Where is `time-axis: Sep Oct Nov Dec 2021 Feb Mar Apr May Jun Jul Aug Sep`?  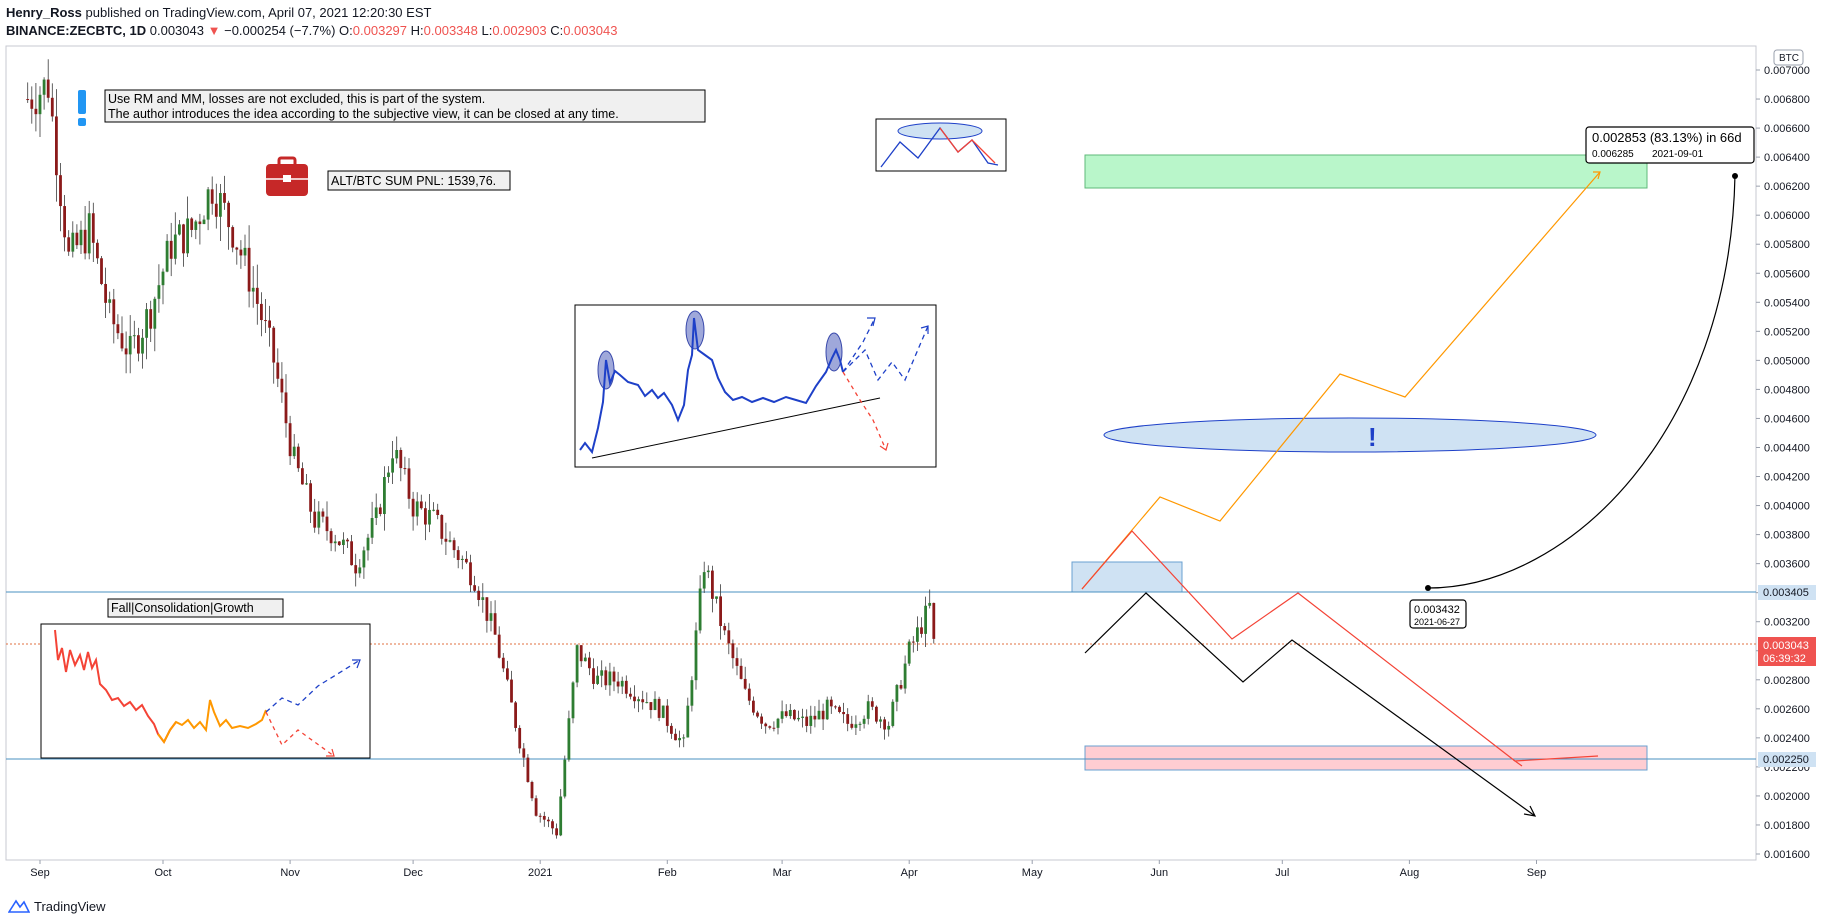
time-axis: Sep Oct Nov Dec 2021 Feb Mar Apr May Jun Jul Aug Sep is located at coordinates (788, 869).